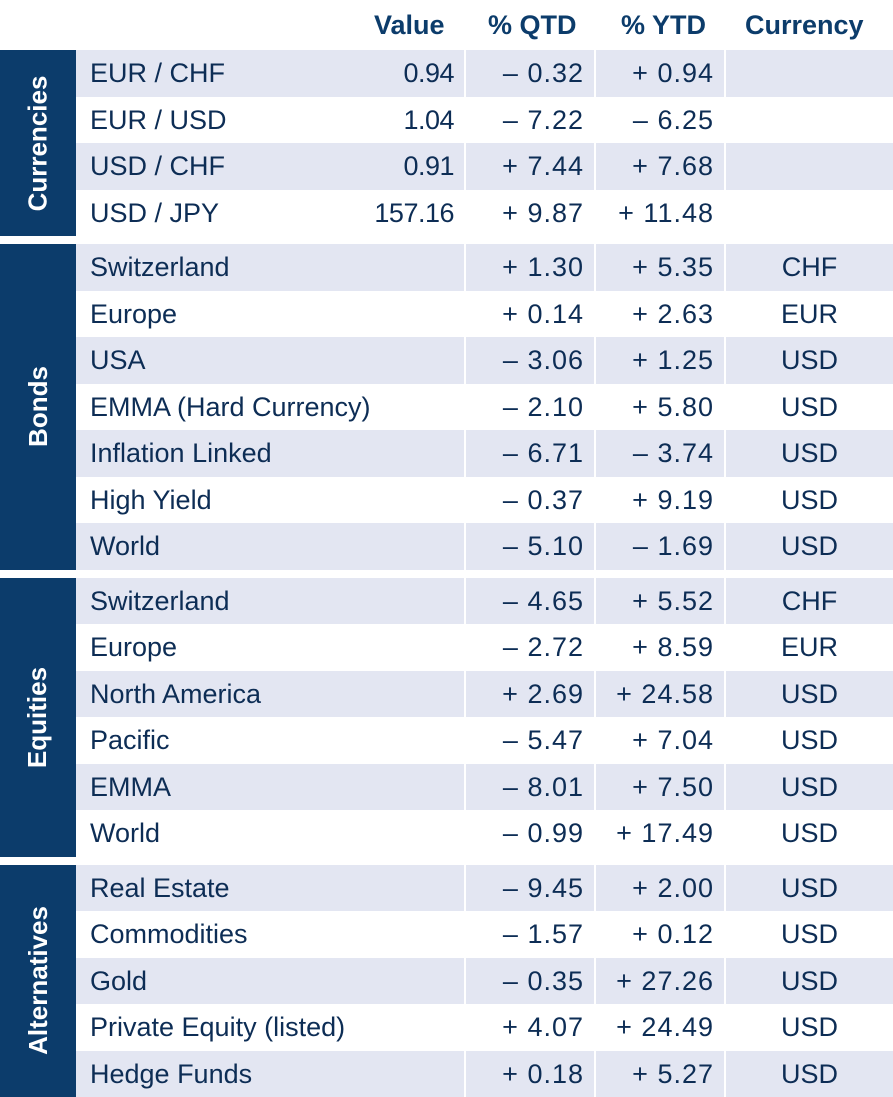  Describe the element at coordinates (530, 267) in the screenshot. I see `row-qtd: + 1.30` at that location.